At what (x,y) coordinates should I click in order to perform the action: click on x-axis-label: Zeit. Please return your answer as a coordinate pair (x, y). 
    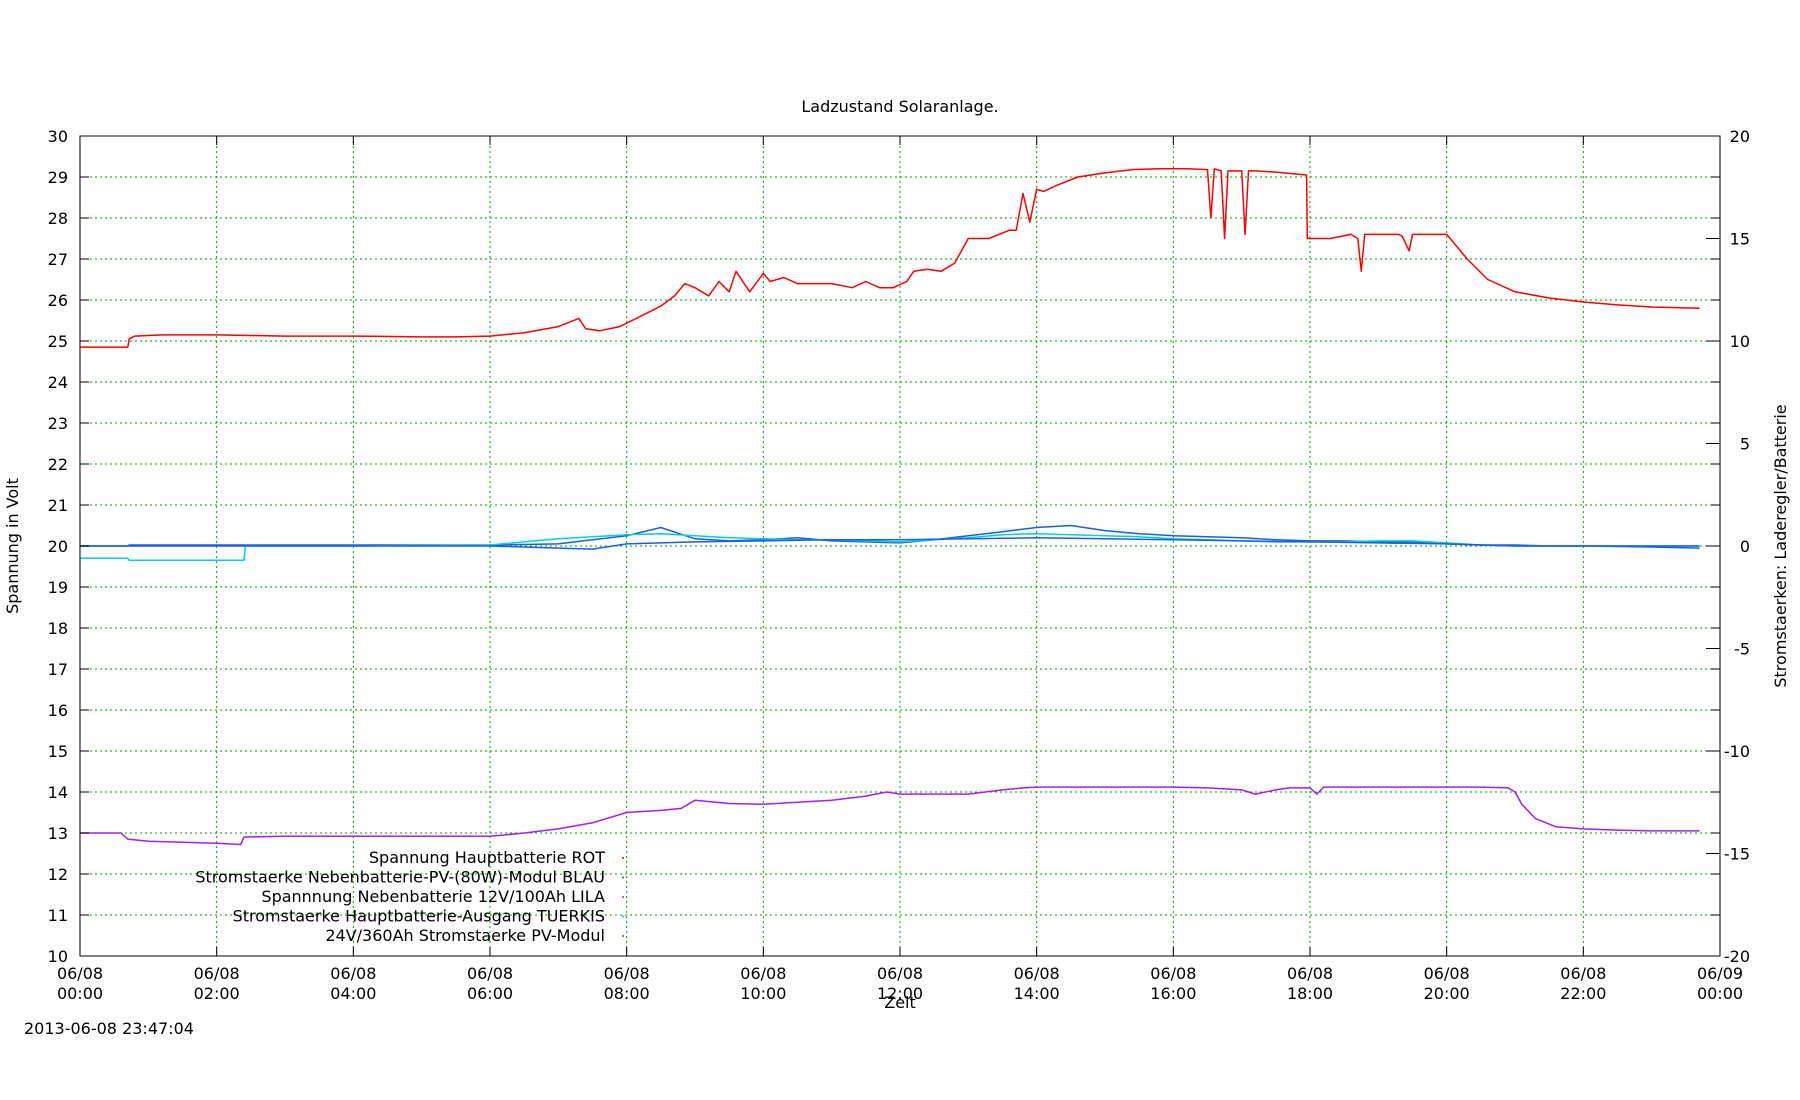
    Looking at the image, I should click on (900, 1002).